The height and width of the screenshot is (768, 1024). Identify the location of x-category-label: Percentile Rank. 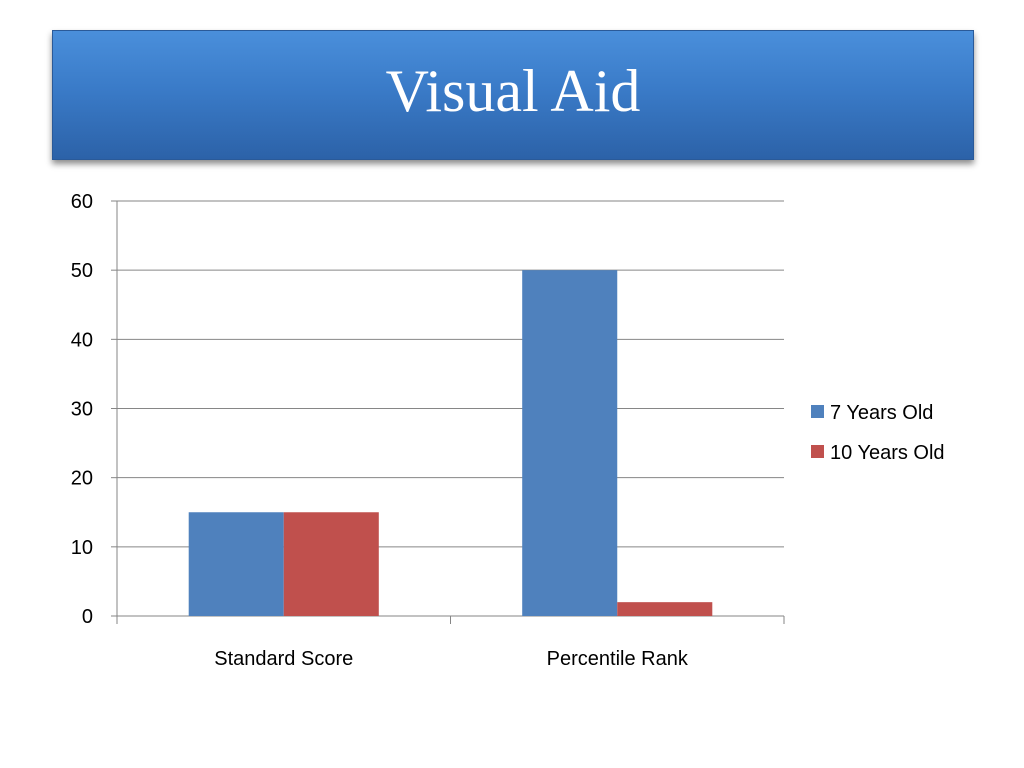
(618, 659).